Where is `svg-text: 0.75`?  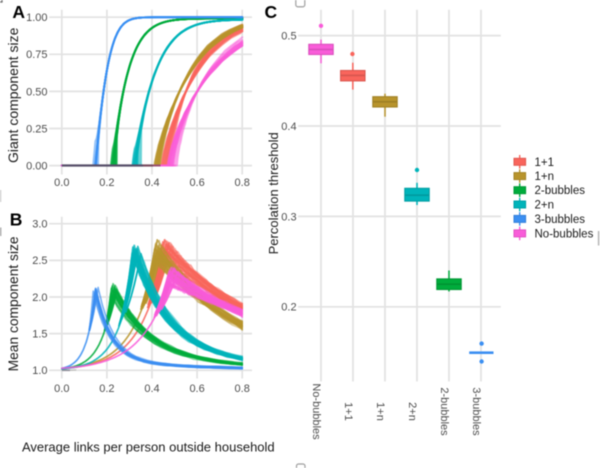 svg-text: 0.75 is located at coordinates (36, 55).